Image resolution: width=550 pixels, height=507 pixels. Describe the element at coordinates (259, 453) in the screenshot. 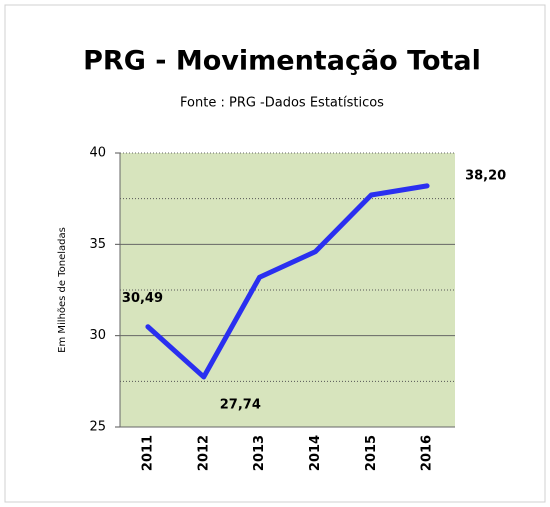

I see `x-tick-label: 2013` at that location.